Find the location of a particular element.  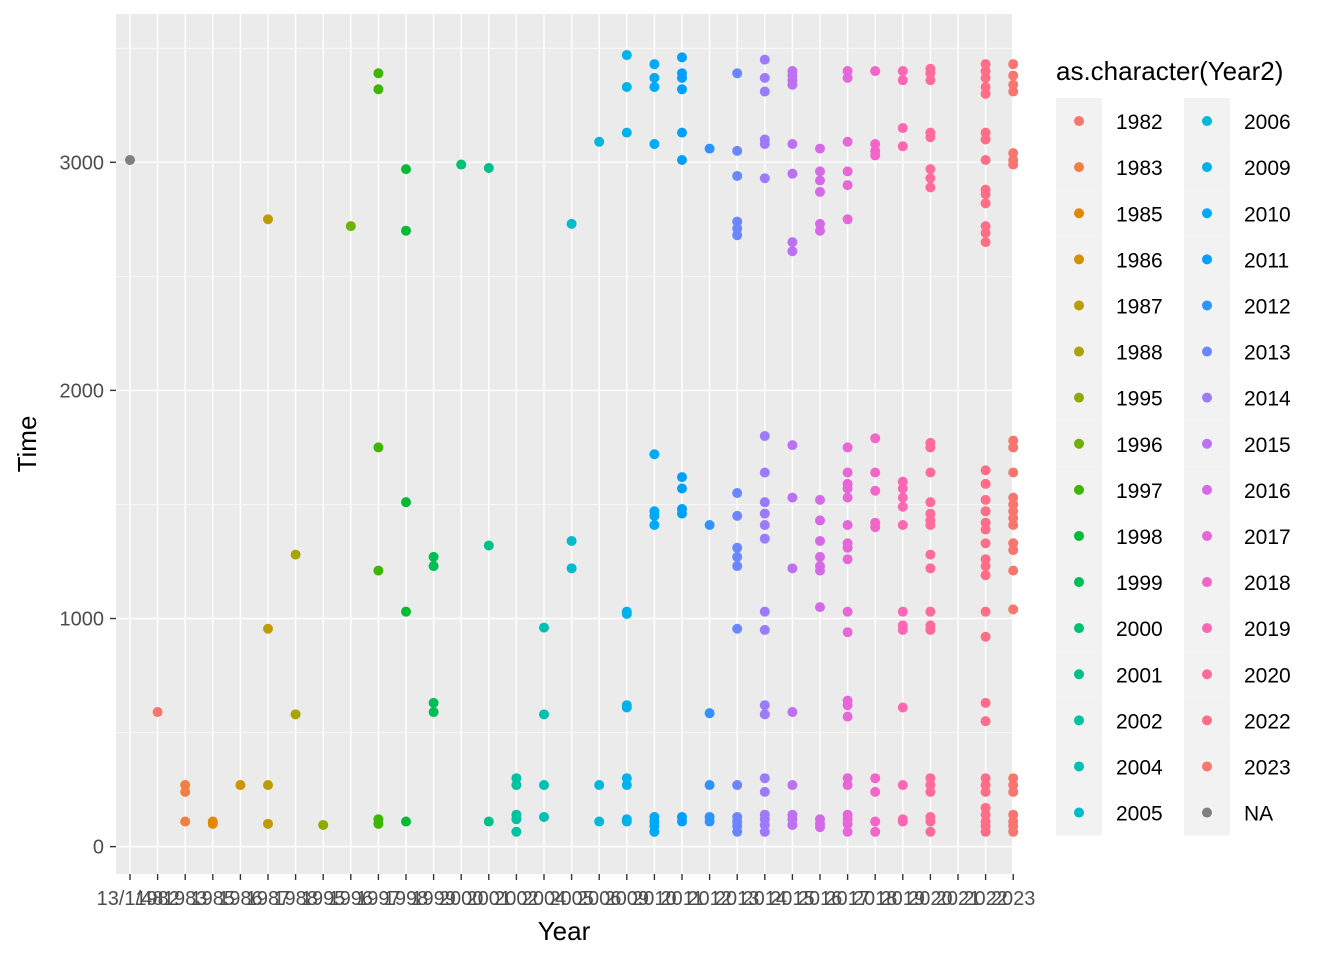

y-tick-label: 3000 is located at coordinates (82, 163).